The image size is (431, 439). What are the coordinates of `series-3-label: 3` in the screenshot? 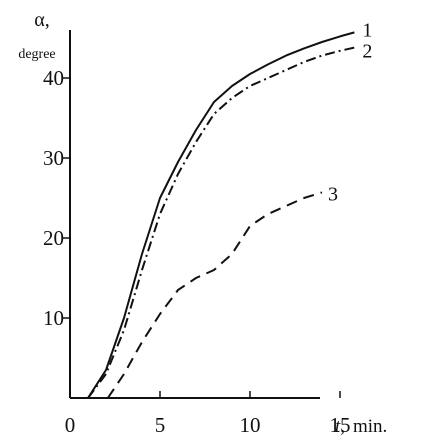 It's located at (333, 194).